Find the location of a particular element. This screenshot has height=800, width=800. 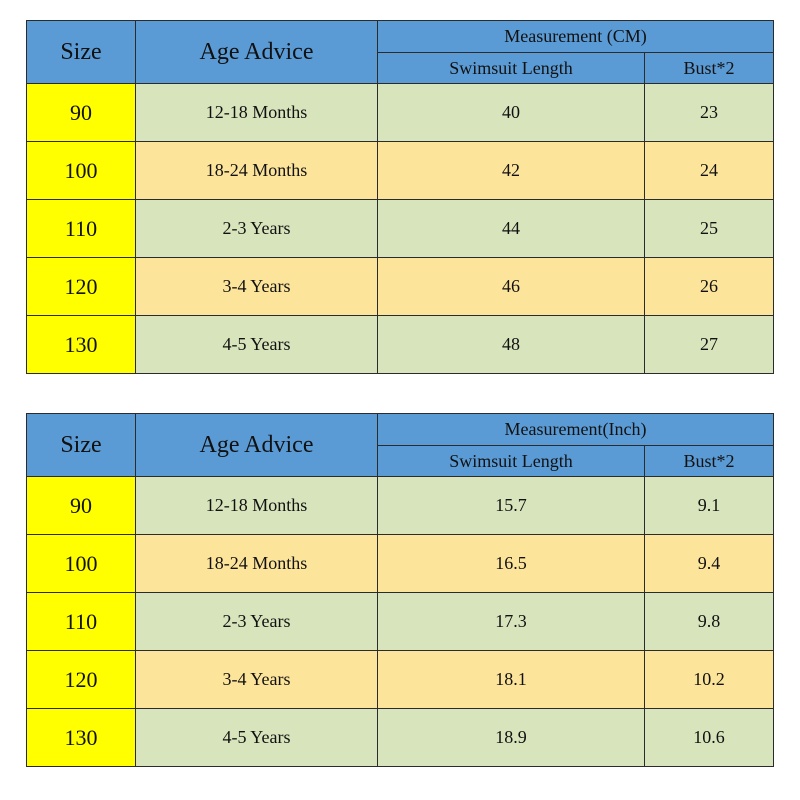

subheader-row: Swimsuit Length Bust*2 is located at coordinates (400, 68).